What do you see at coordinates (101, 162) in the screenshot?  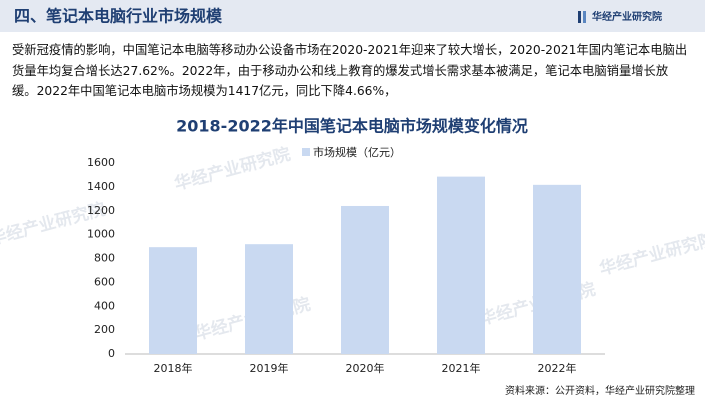 I see `y-tick-label: 1600` at bounding box center [101, 162].